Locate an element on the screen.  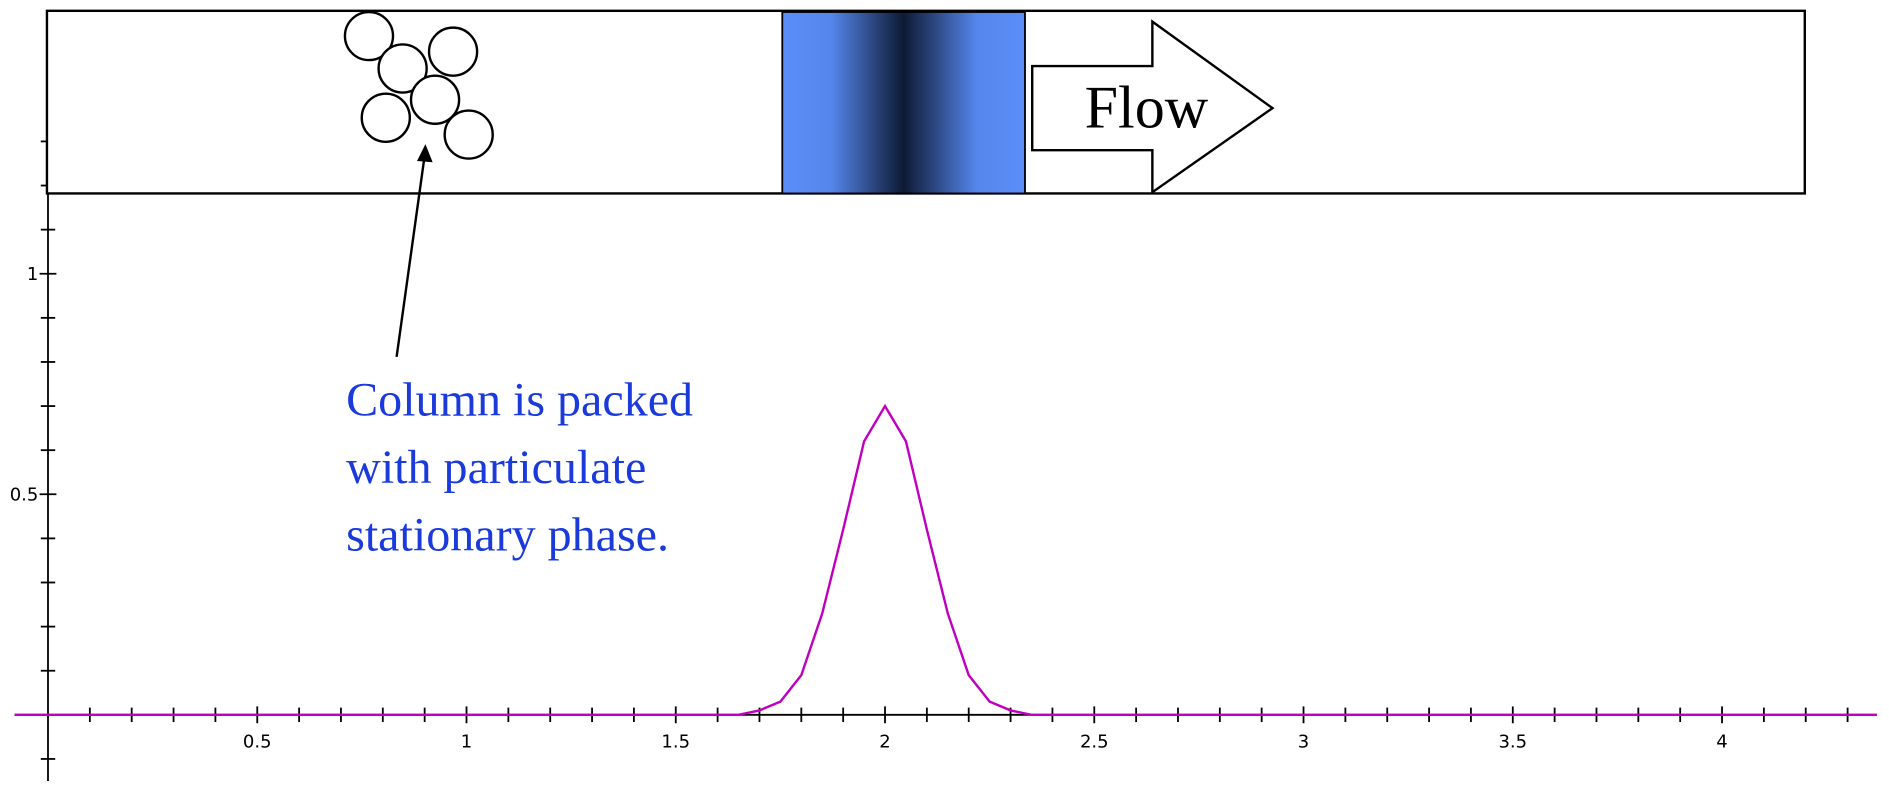
flow-arrow is located at coordinates (1153, 107).